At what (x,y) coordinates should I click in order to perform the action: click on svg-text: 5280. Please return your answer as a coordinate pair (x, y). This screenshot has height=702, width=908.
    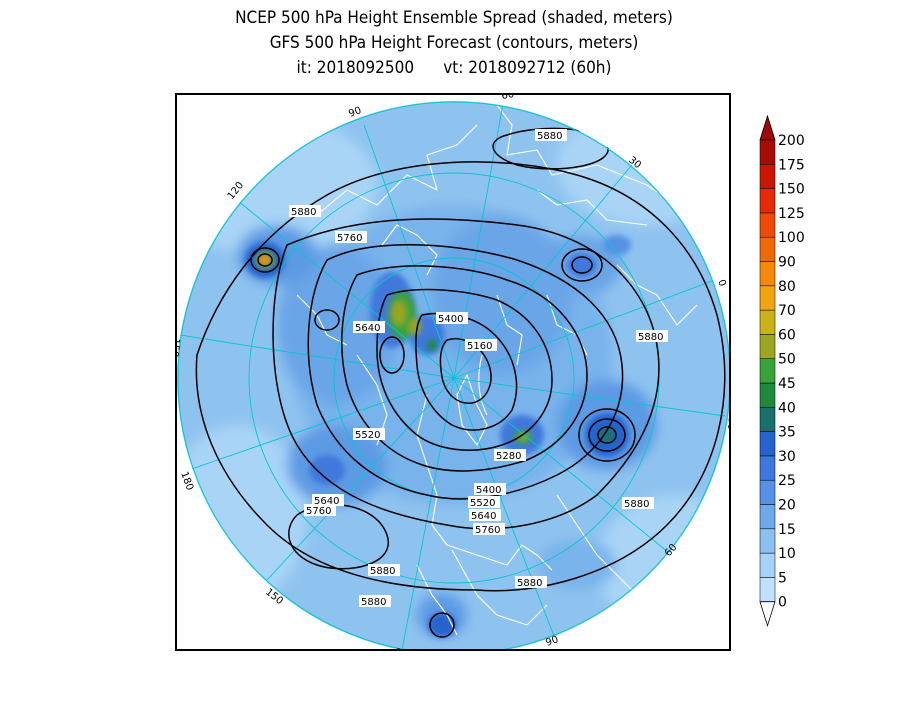
    Looking at the image, I should click on (508, 456).